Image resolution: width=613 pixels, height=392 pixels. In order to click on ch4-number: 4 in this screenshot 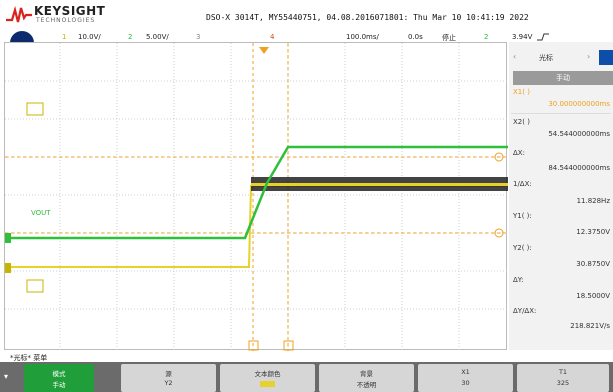, I will do `click(272, 37)`.